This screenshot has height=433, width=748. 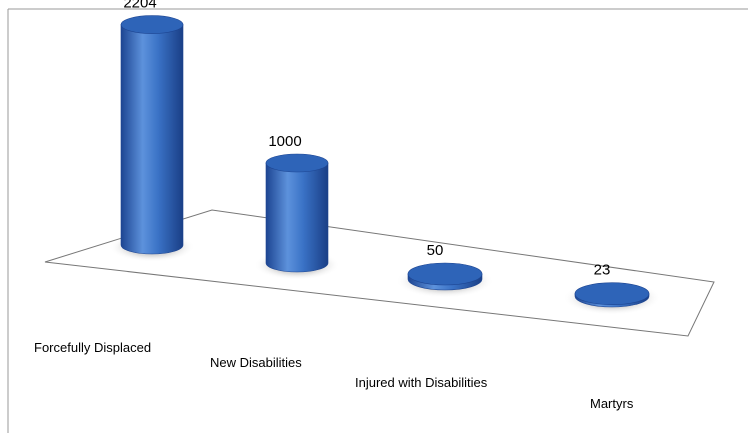 I want to click on data-label: 50, so click(x=435, y=250).